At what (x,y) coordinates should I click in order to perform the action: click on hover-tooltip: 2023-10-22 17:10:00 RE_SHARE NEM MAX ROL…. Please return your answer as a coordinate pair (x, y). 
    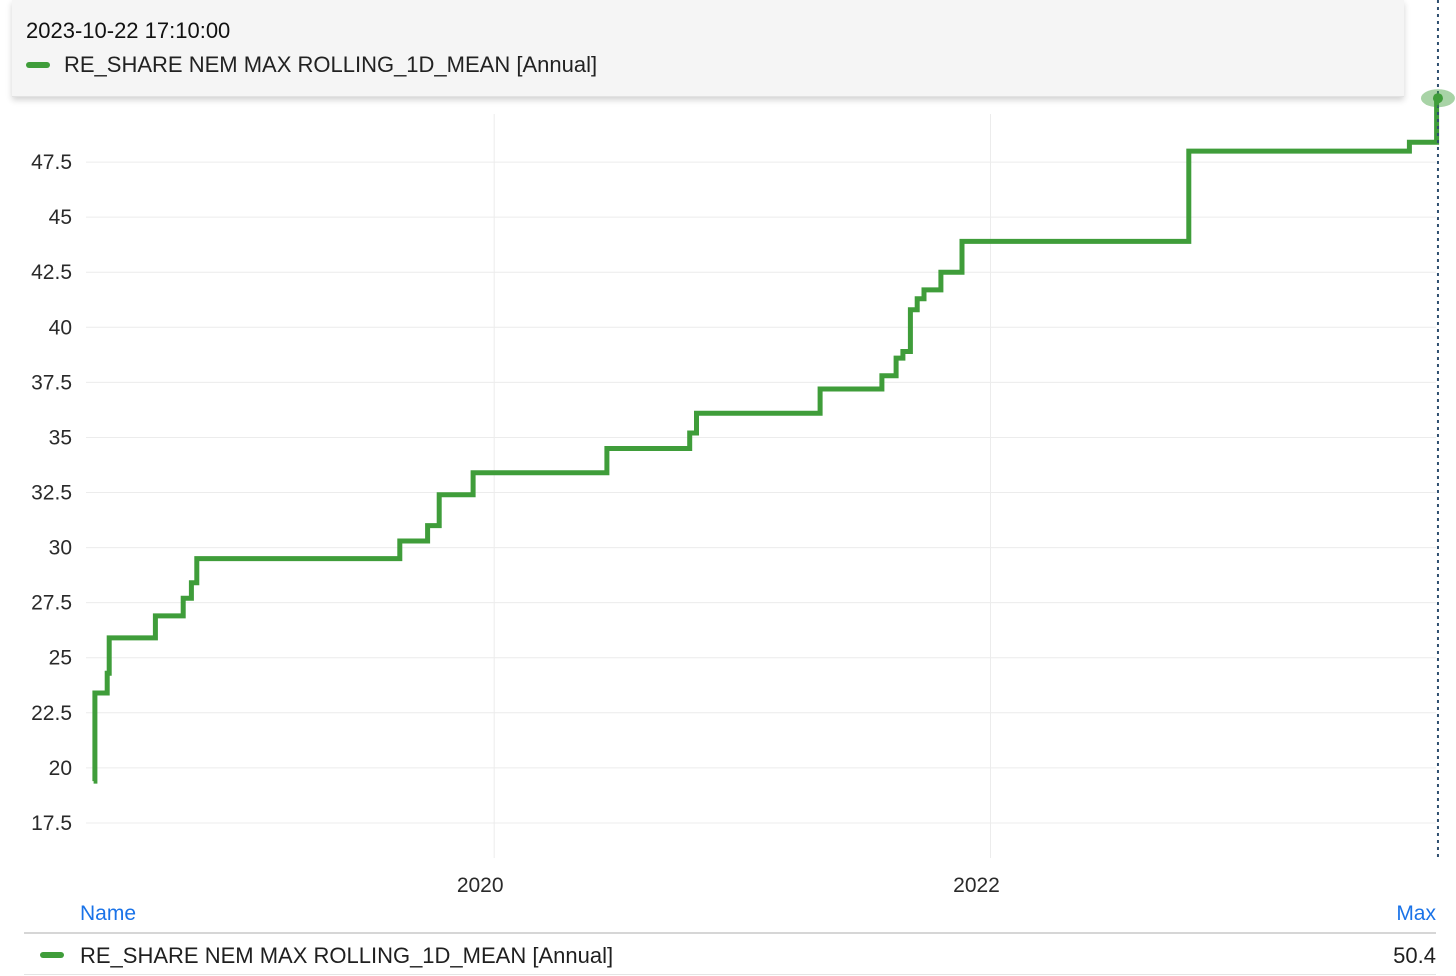
    Looking at the image, I should click on (708, 48).